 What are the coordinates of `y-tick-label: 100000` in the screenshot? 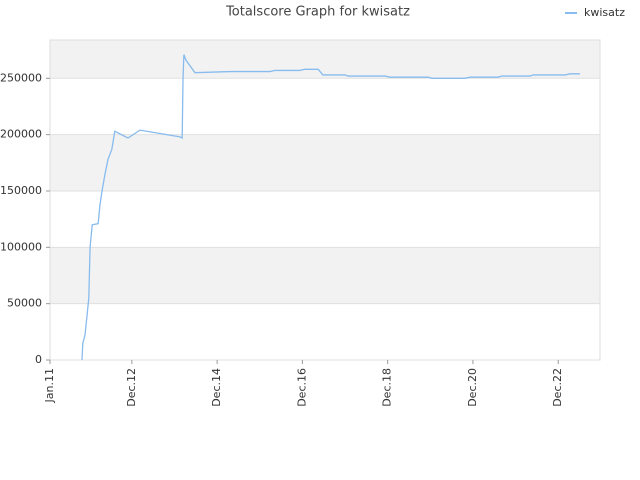 It's located at (21, 246).